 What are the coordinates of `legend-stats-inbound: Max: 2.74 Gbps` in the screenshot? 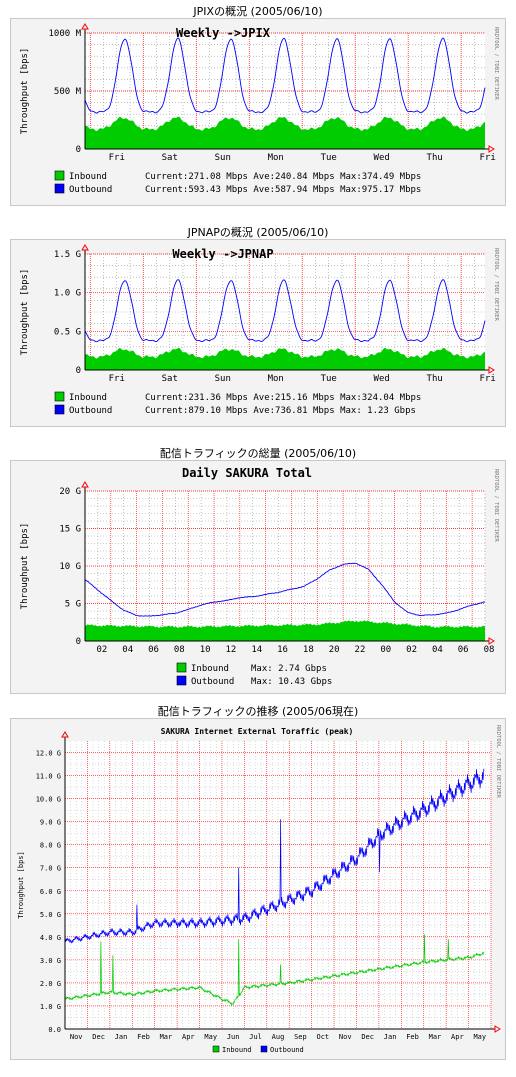 It's located at (289, 669).